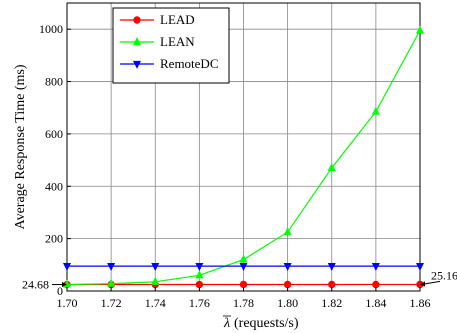 The height and width of the screenshot is (333, 457). Describe the element at coordinates (54, 82) in the screenshot. I see `y-tick-label: 800` at that location.